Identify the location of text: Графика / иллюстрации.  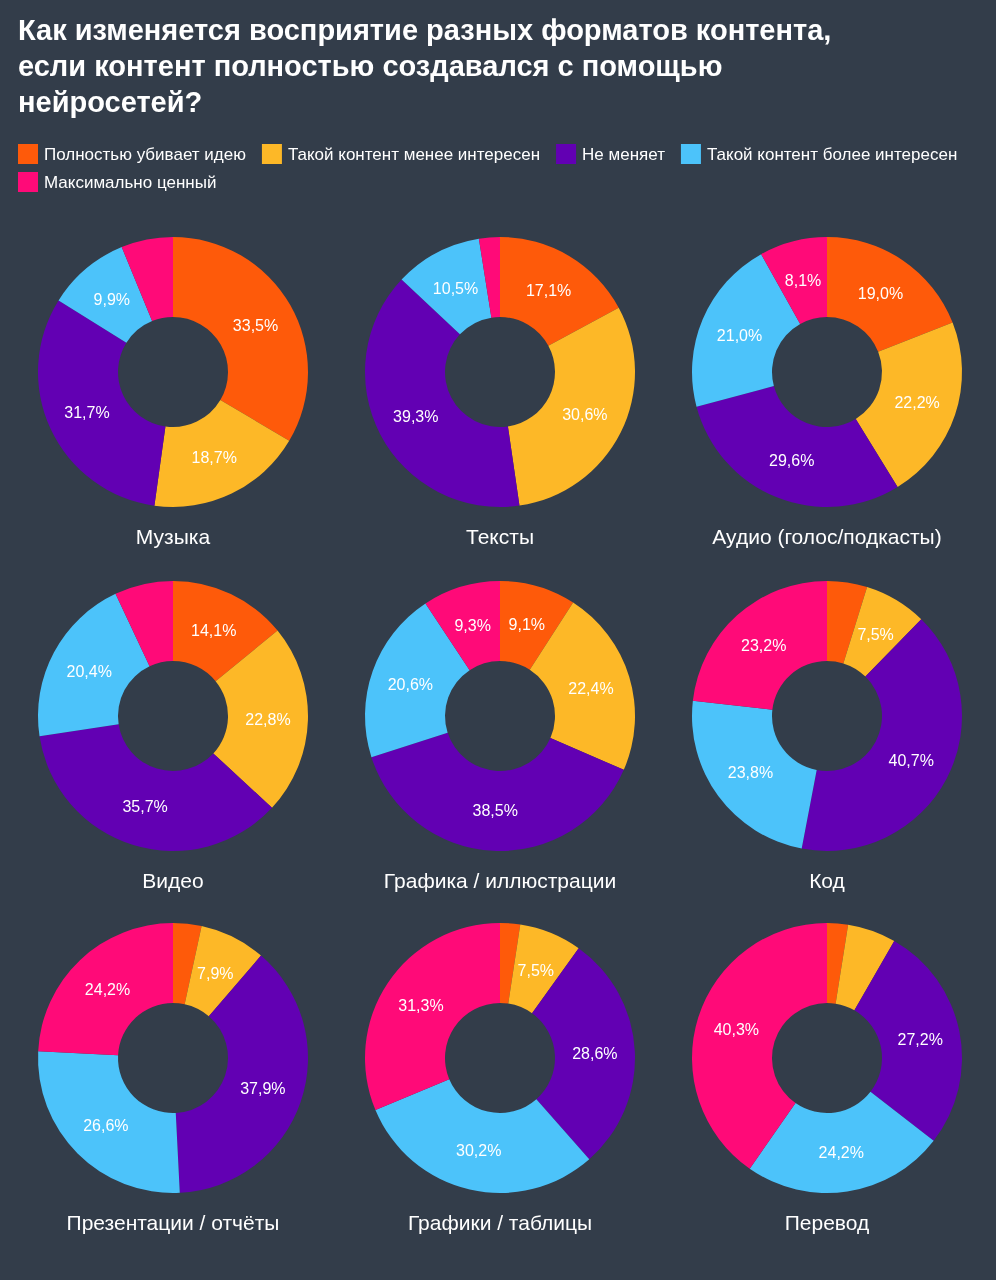
(500, 880).